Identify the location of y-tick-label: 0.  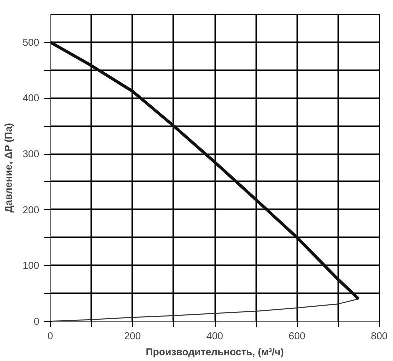
(37, 322).